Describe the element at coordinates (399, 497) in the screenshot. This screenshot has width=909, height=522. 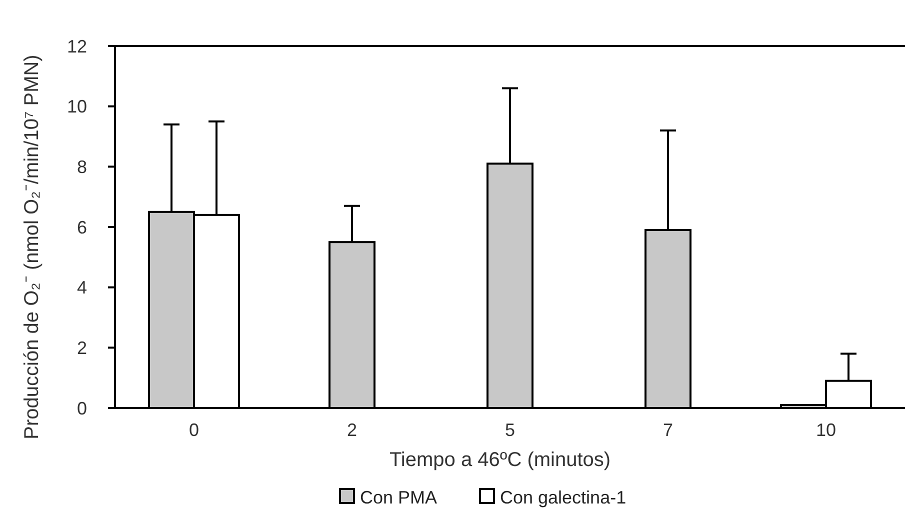
I see `legend-label: Con PMA` at that location.